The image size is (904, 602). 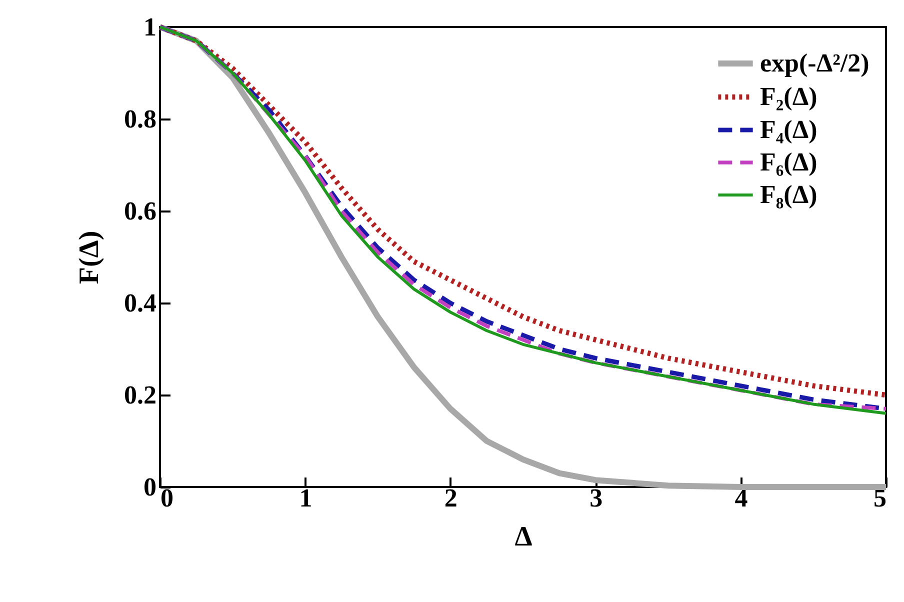 I want to click on x-tick-label: 3, so click(x=596, y=498).